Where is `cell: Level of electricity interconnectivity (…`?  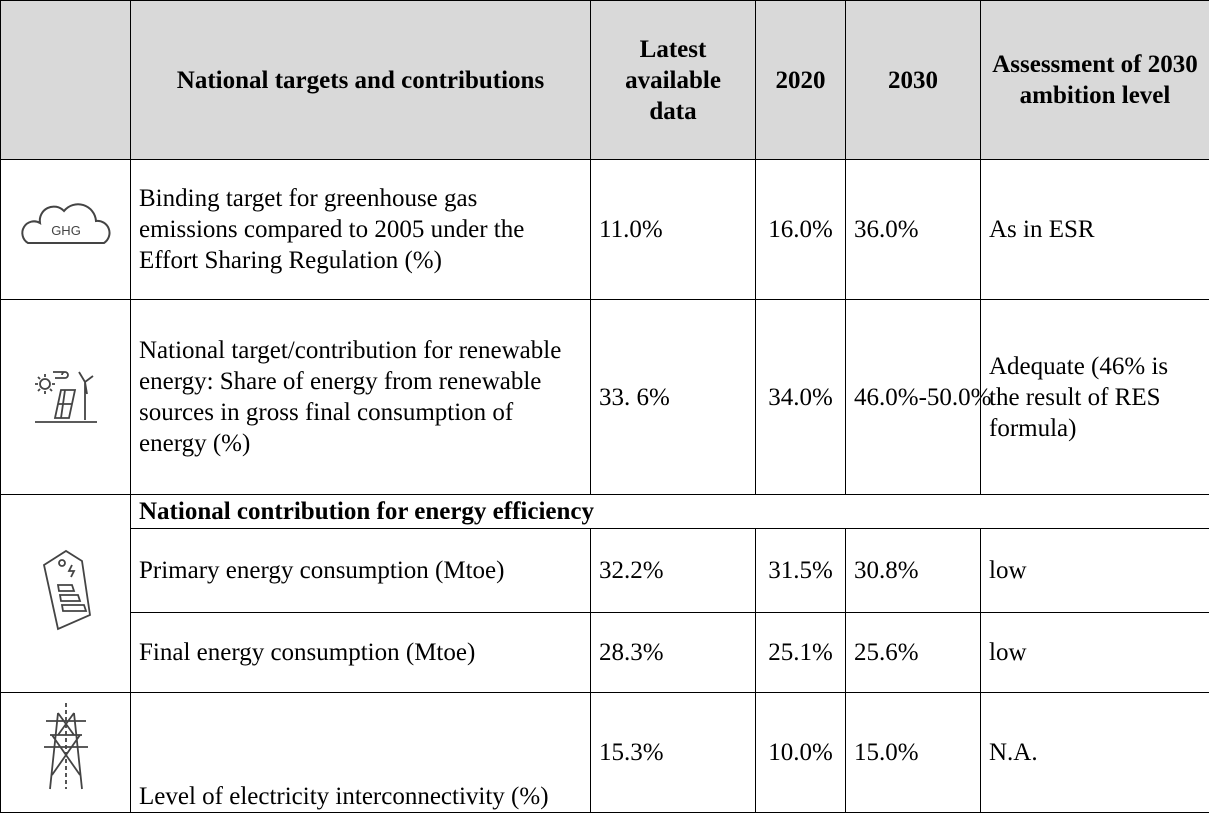
cell: Level of electricity interconnectivity (… is located at coordinates (361, 753).